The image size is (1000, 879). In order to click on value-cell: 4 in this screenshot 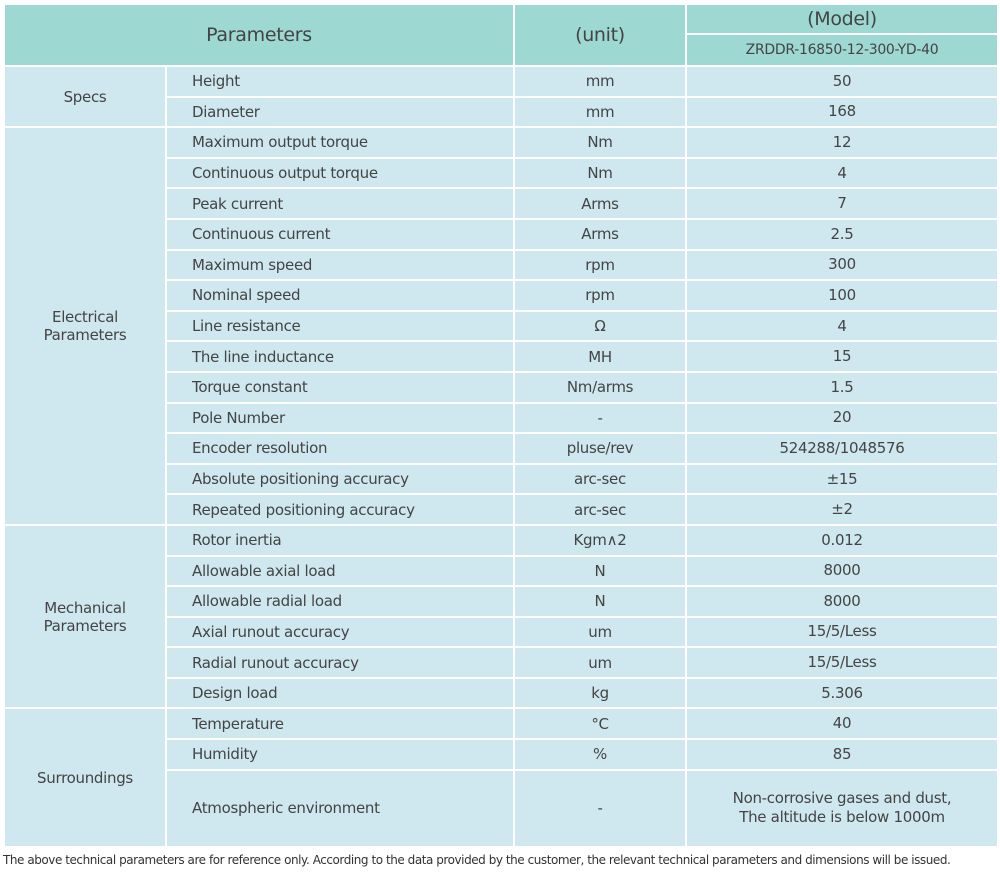, I will do `click(842, 173)`.